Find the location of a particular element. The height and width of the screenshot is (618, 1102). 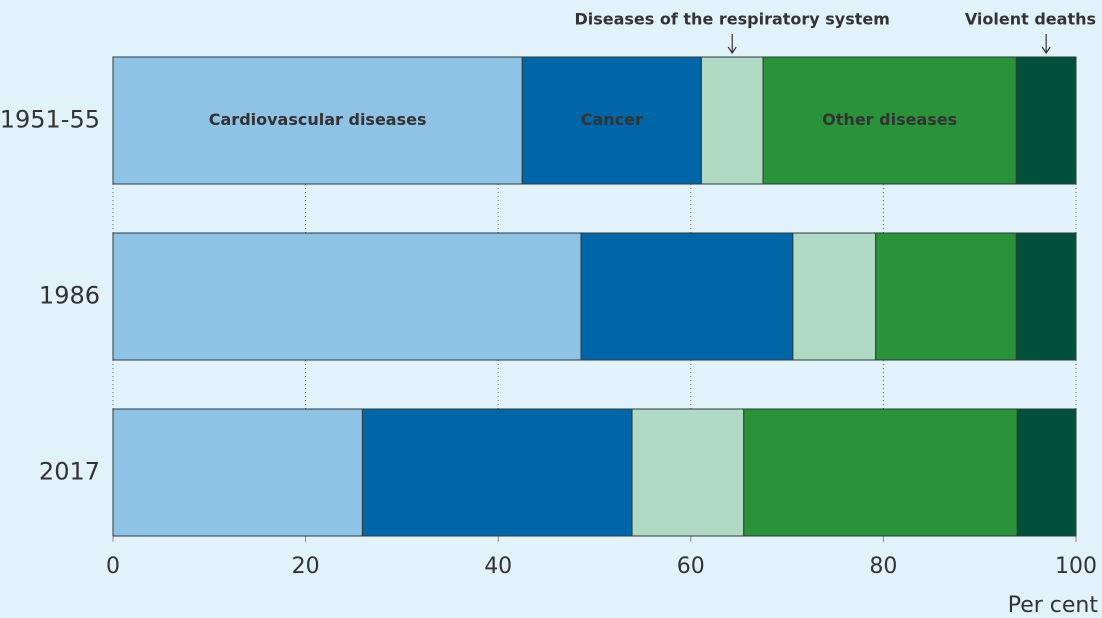

series-label: Violent deaths is located at coordinates (1030, 19).